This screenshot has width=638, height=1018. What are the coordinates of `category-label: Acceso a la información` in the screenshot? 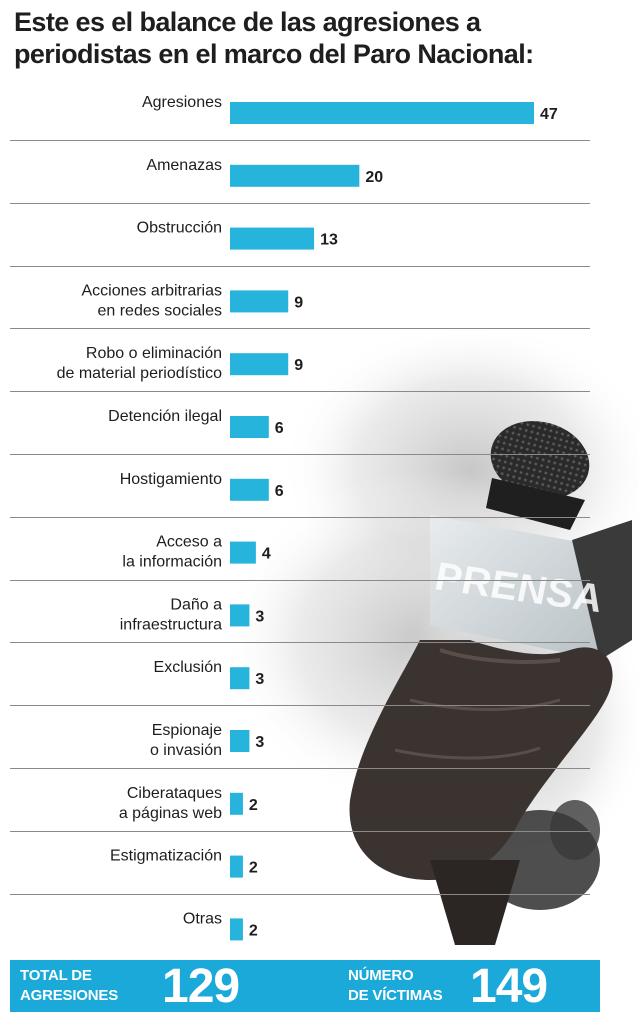 It's located at (172, 552).